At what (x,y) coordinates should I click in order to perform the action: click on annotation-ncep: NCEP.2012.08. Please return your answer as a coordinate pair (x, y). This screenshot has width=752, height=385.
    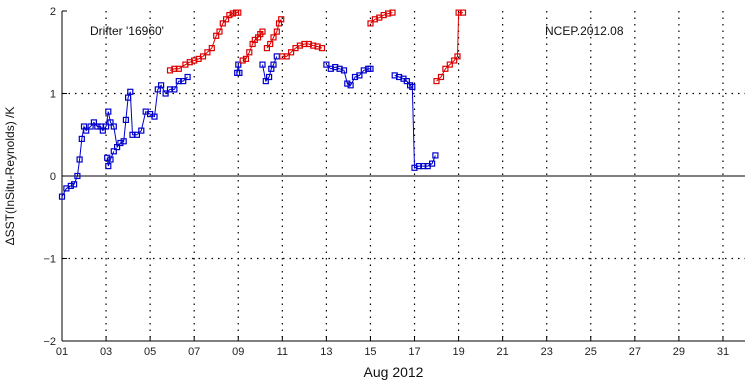
    Looking at the image, I should click on (584, 31).